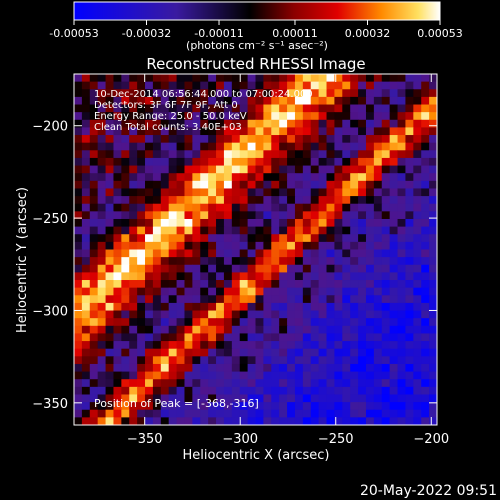 Image resolution: width=500 pixels, height=500 pixels. I want to click on colorbar-tick-label: 0.00011, so click(295, 33).